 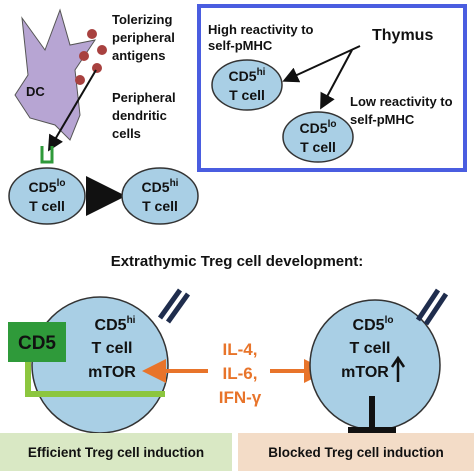 What do you see at coordinates (126, 133) in the screenshot?
I see `label: cells` at bounding box center [126, 133].